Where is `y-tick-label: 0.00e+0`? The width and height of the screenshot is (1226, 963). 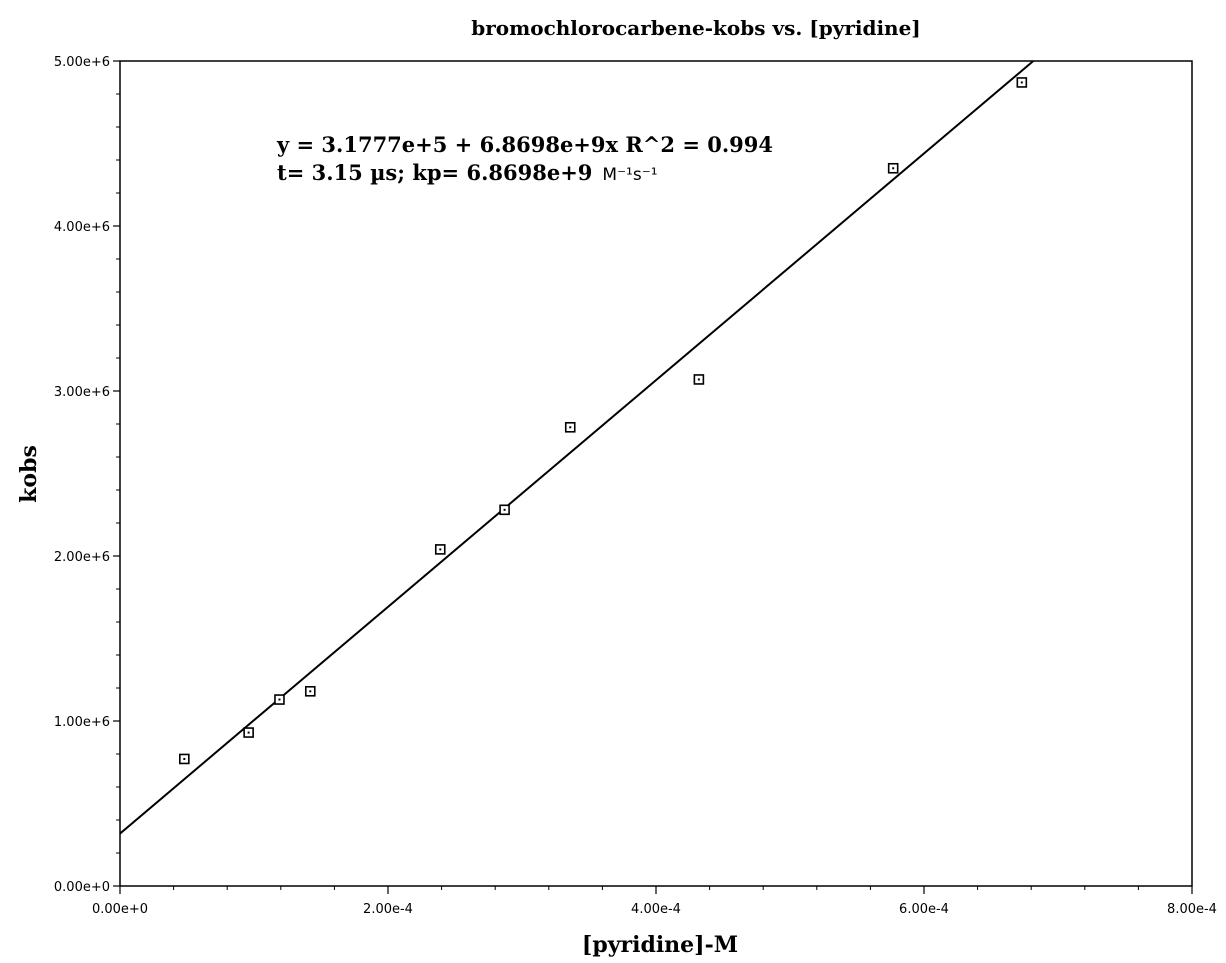 y-tick-label: 0.00e+0 is located at coordinates (82, 887).